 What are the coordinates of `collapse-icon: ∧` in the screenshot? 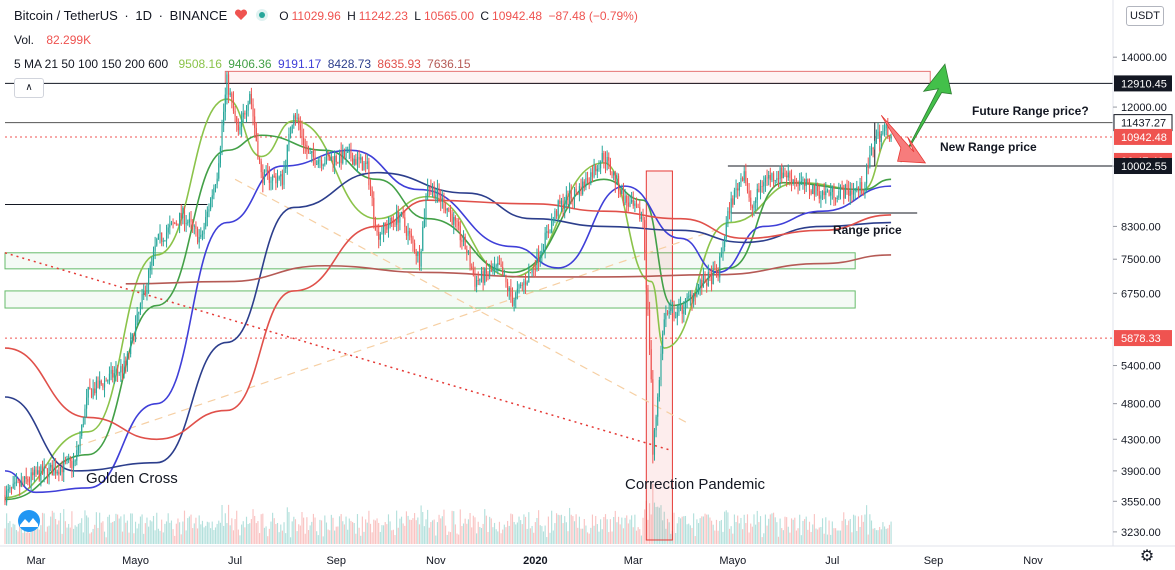 It's located at (29, 88).